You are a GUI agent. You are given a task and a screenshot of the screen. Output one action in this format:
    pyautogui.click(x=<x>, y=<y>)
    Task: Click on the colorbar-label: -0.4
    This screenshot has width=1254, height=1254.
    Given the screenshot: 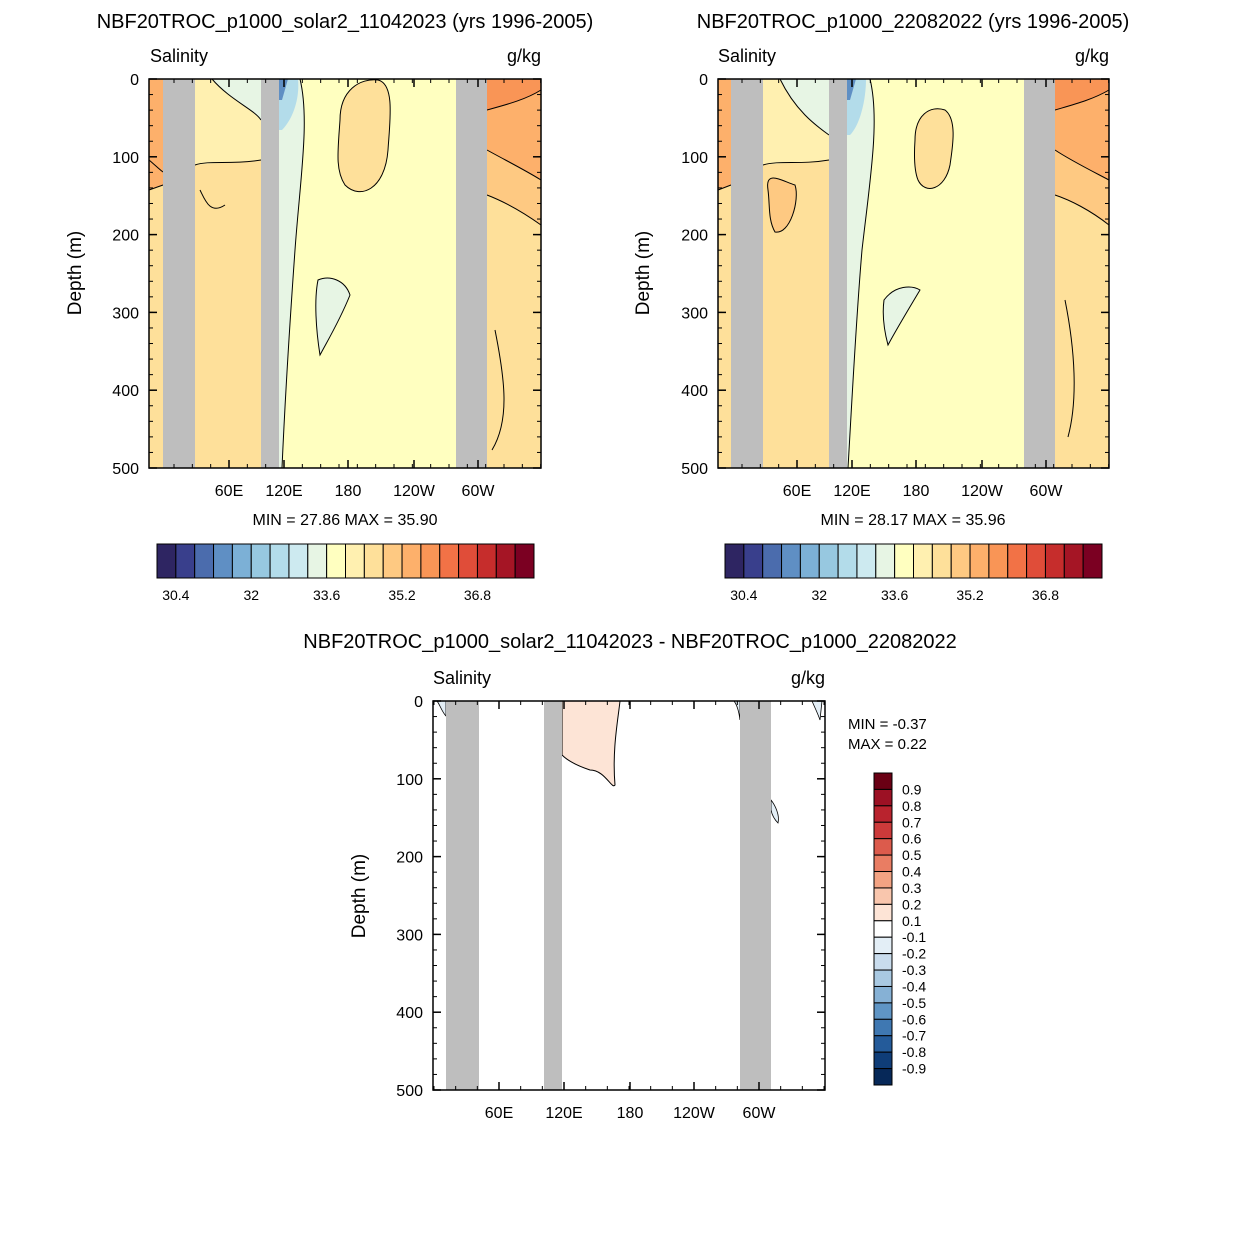 What is the action you would take?
    pyautogui.click(x=914, y=986)
    